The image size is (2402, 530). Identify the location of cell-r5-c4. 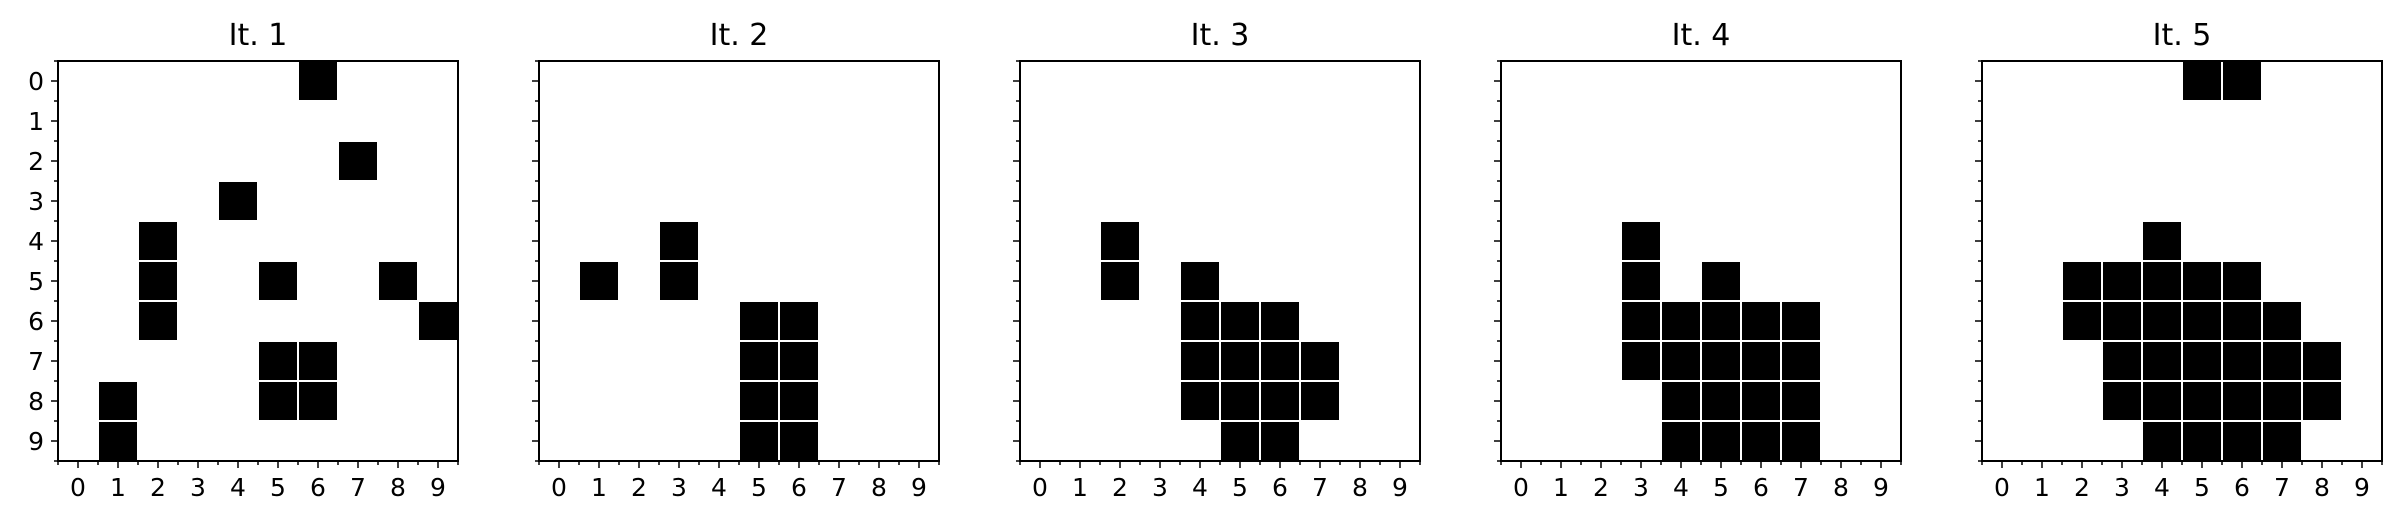
(1200, 281).